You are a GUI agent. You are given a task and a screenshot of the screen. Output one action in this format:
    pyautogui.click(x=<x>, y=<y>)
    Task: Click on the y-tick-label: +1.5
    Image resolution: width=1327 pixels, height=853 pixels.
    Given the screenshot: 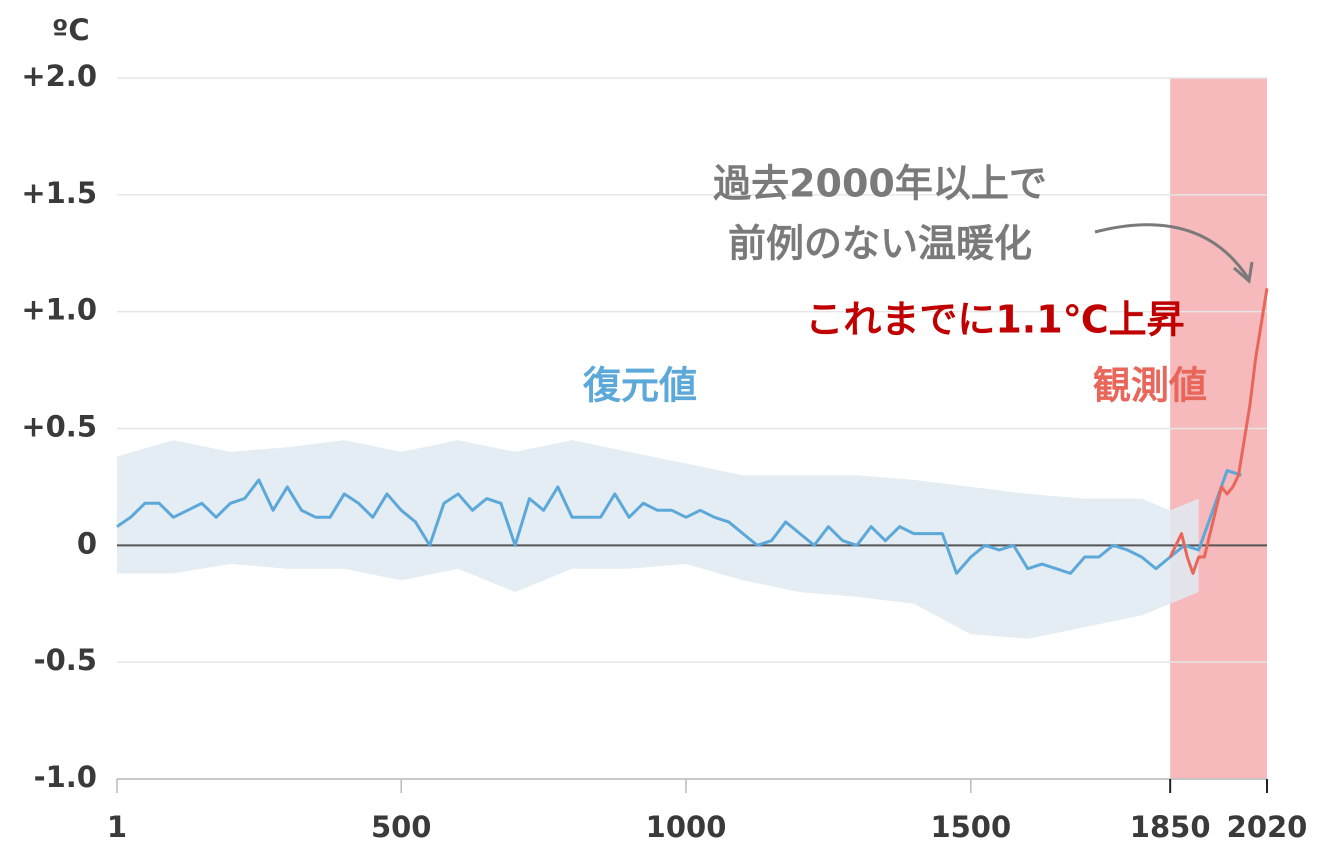 What is the action you would take?
    pyautogui.click(x=59, y=193)
    